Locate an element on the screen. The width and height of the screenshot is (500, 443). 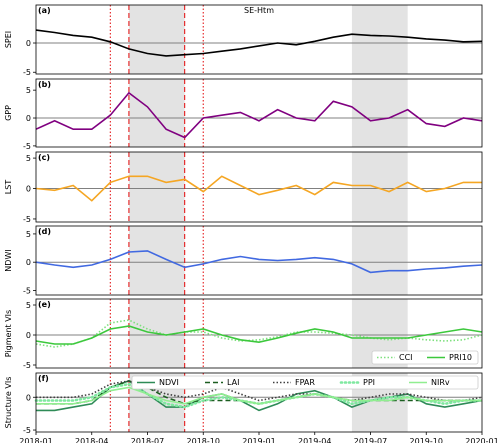
x-tick-label: 2019-04 is located at coordinates (314, 440).